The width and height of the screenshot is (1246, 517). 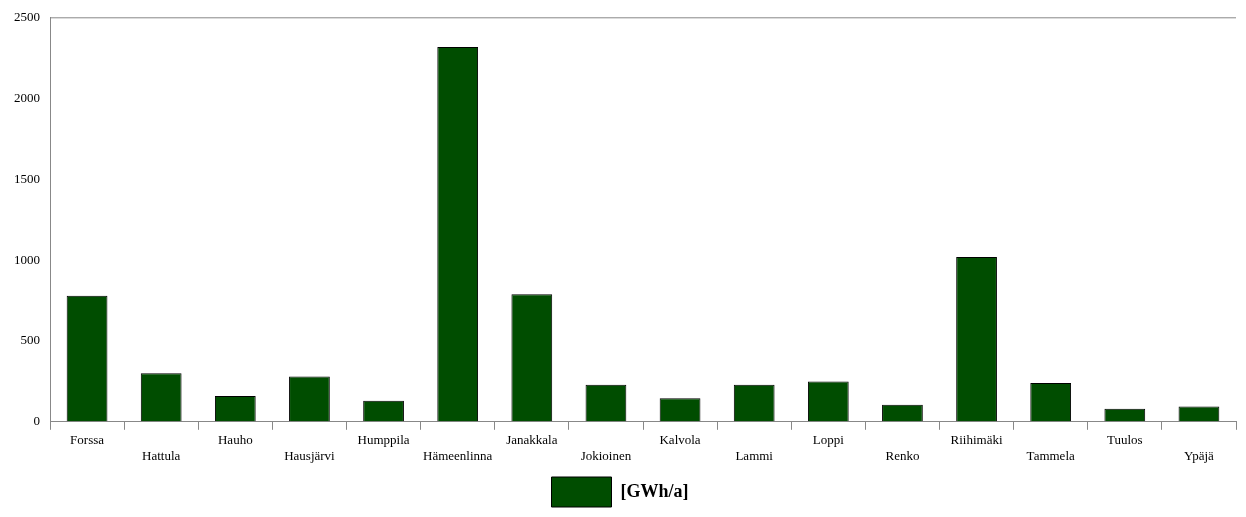 I want to click on y-tick-label: 1500, so click(x=27, y=178).